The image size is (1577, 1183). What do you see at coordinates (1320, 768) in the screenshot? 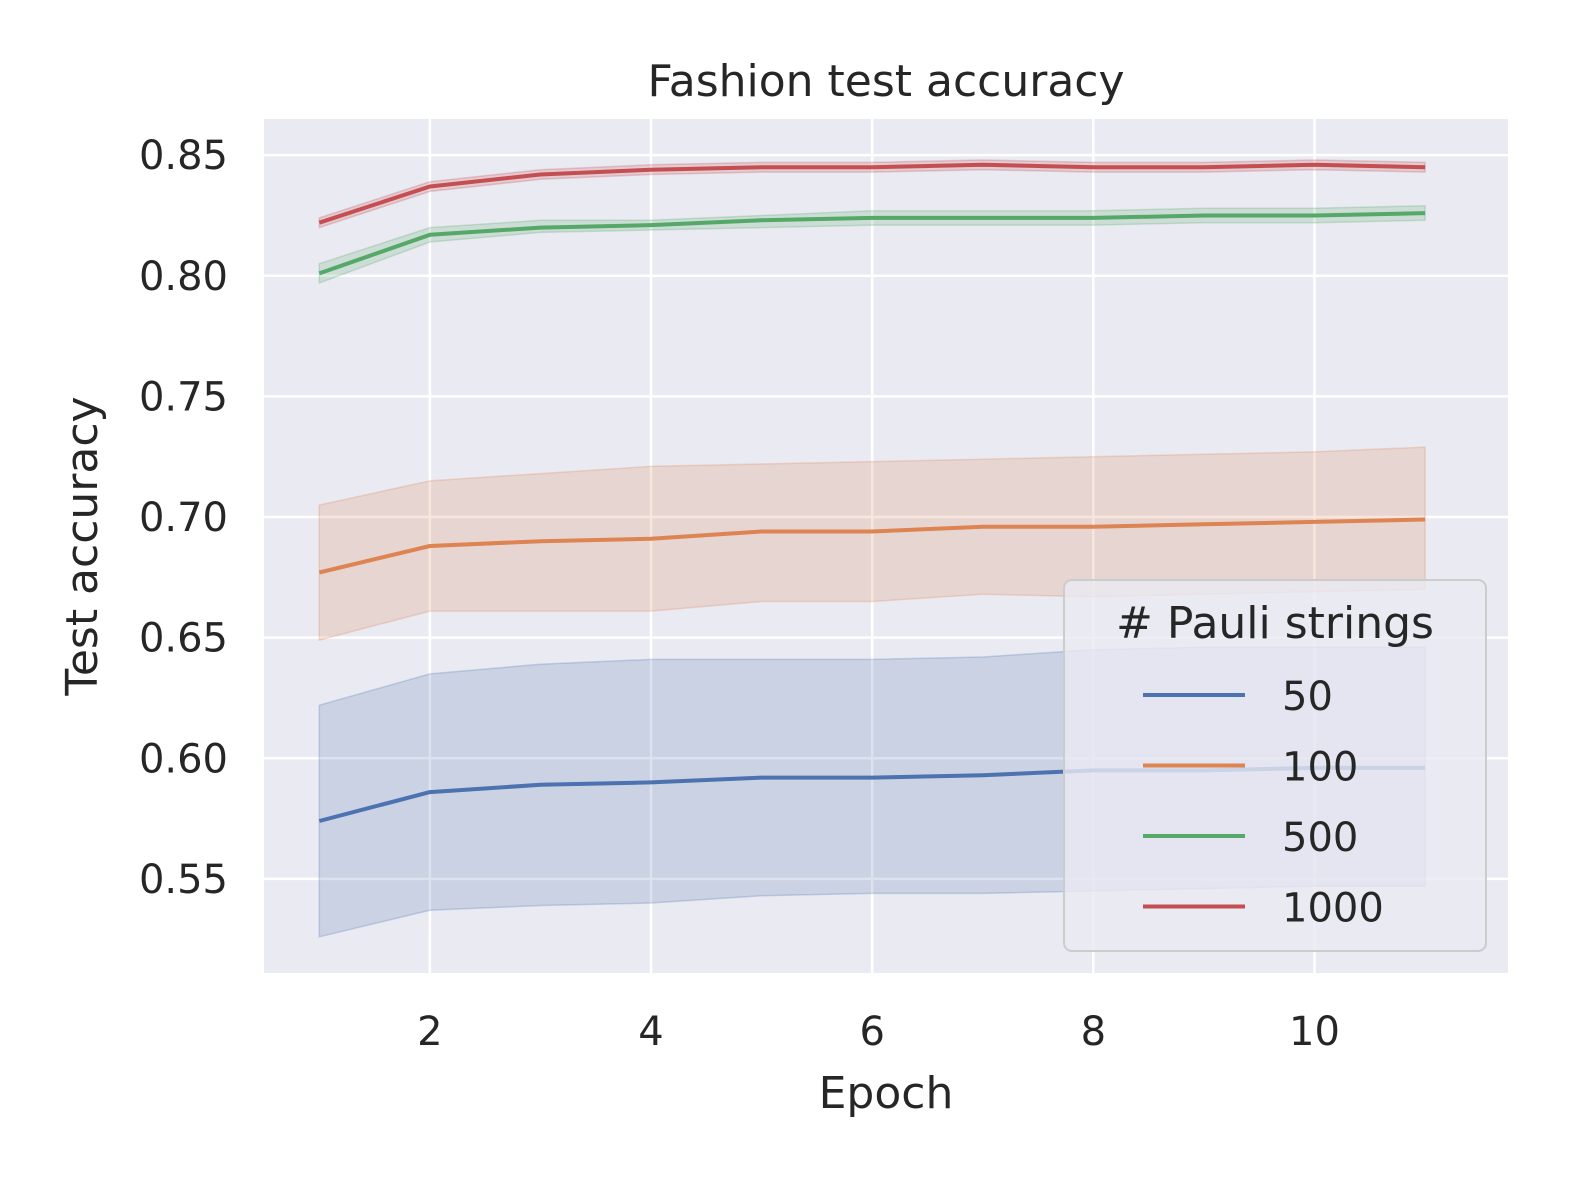
I see `legend-label: 100` at bounding box center [1320, 768].